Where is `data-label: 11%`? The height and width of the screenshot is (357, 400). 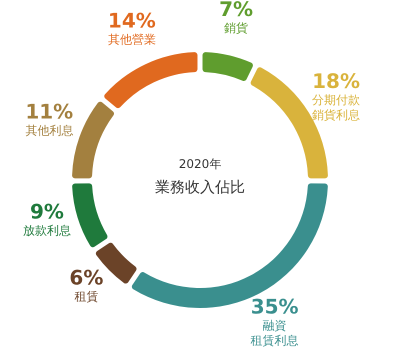
data-label: 11% is located at coordinates (49, 111).